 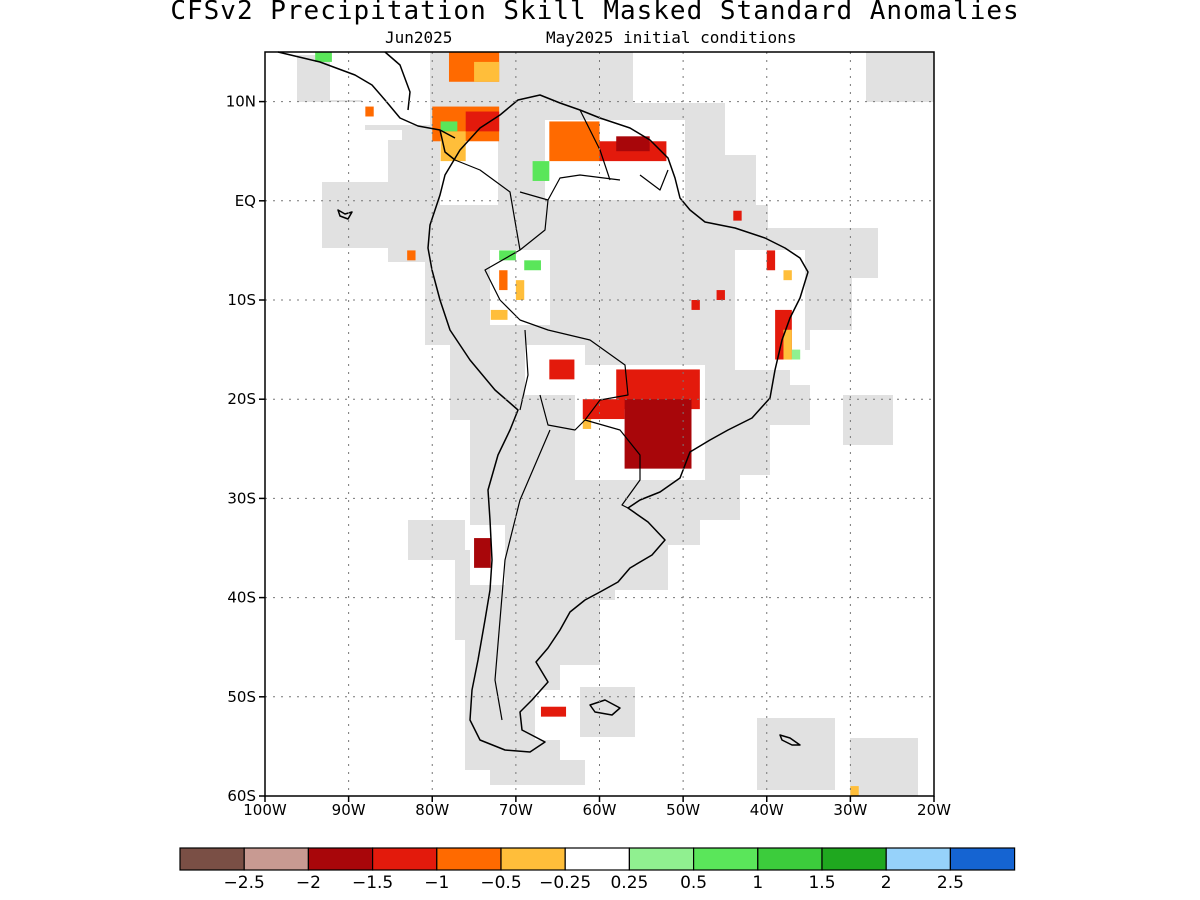 What do you see at coordinates (693, 883) in the screenshot?
I see `colorbar-label: 0.5` at bounding box center [693, 883].